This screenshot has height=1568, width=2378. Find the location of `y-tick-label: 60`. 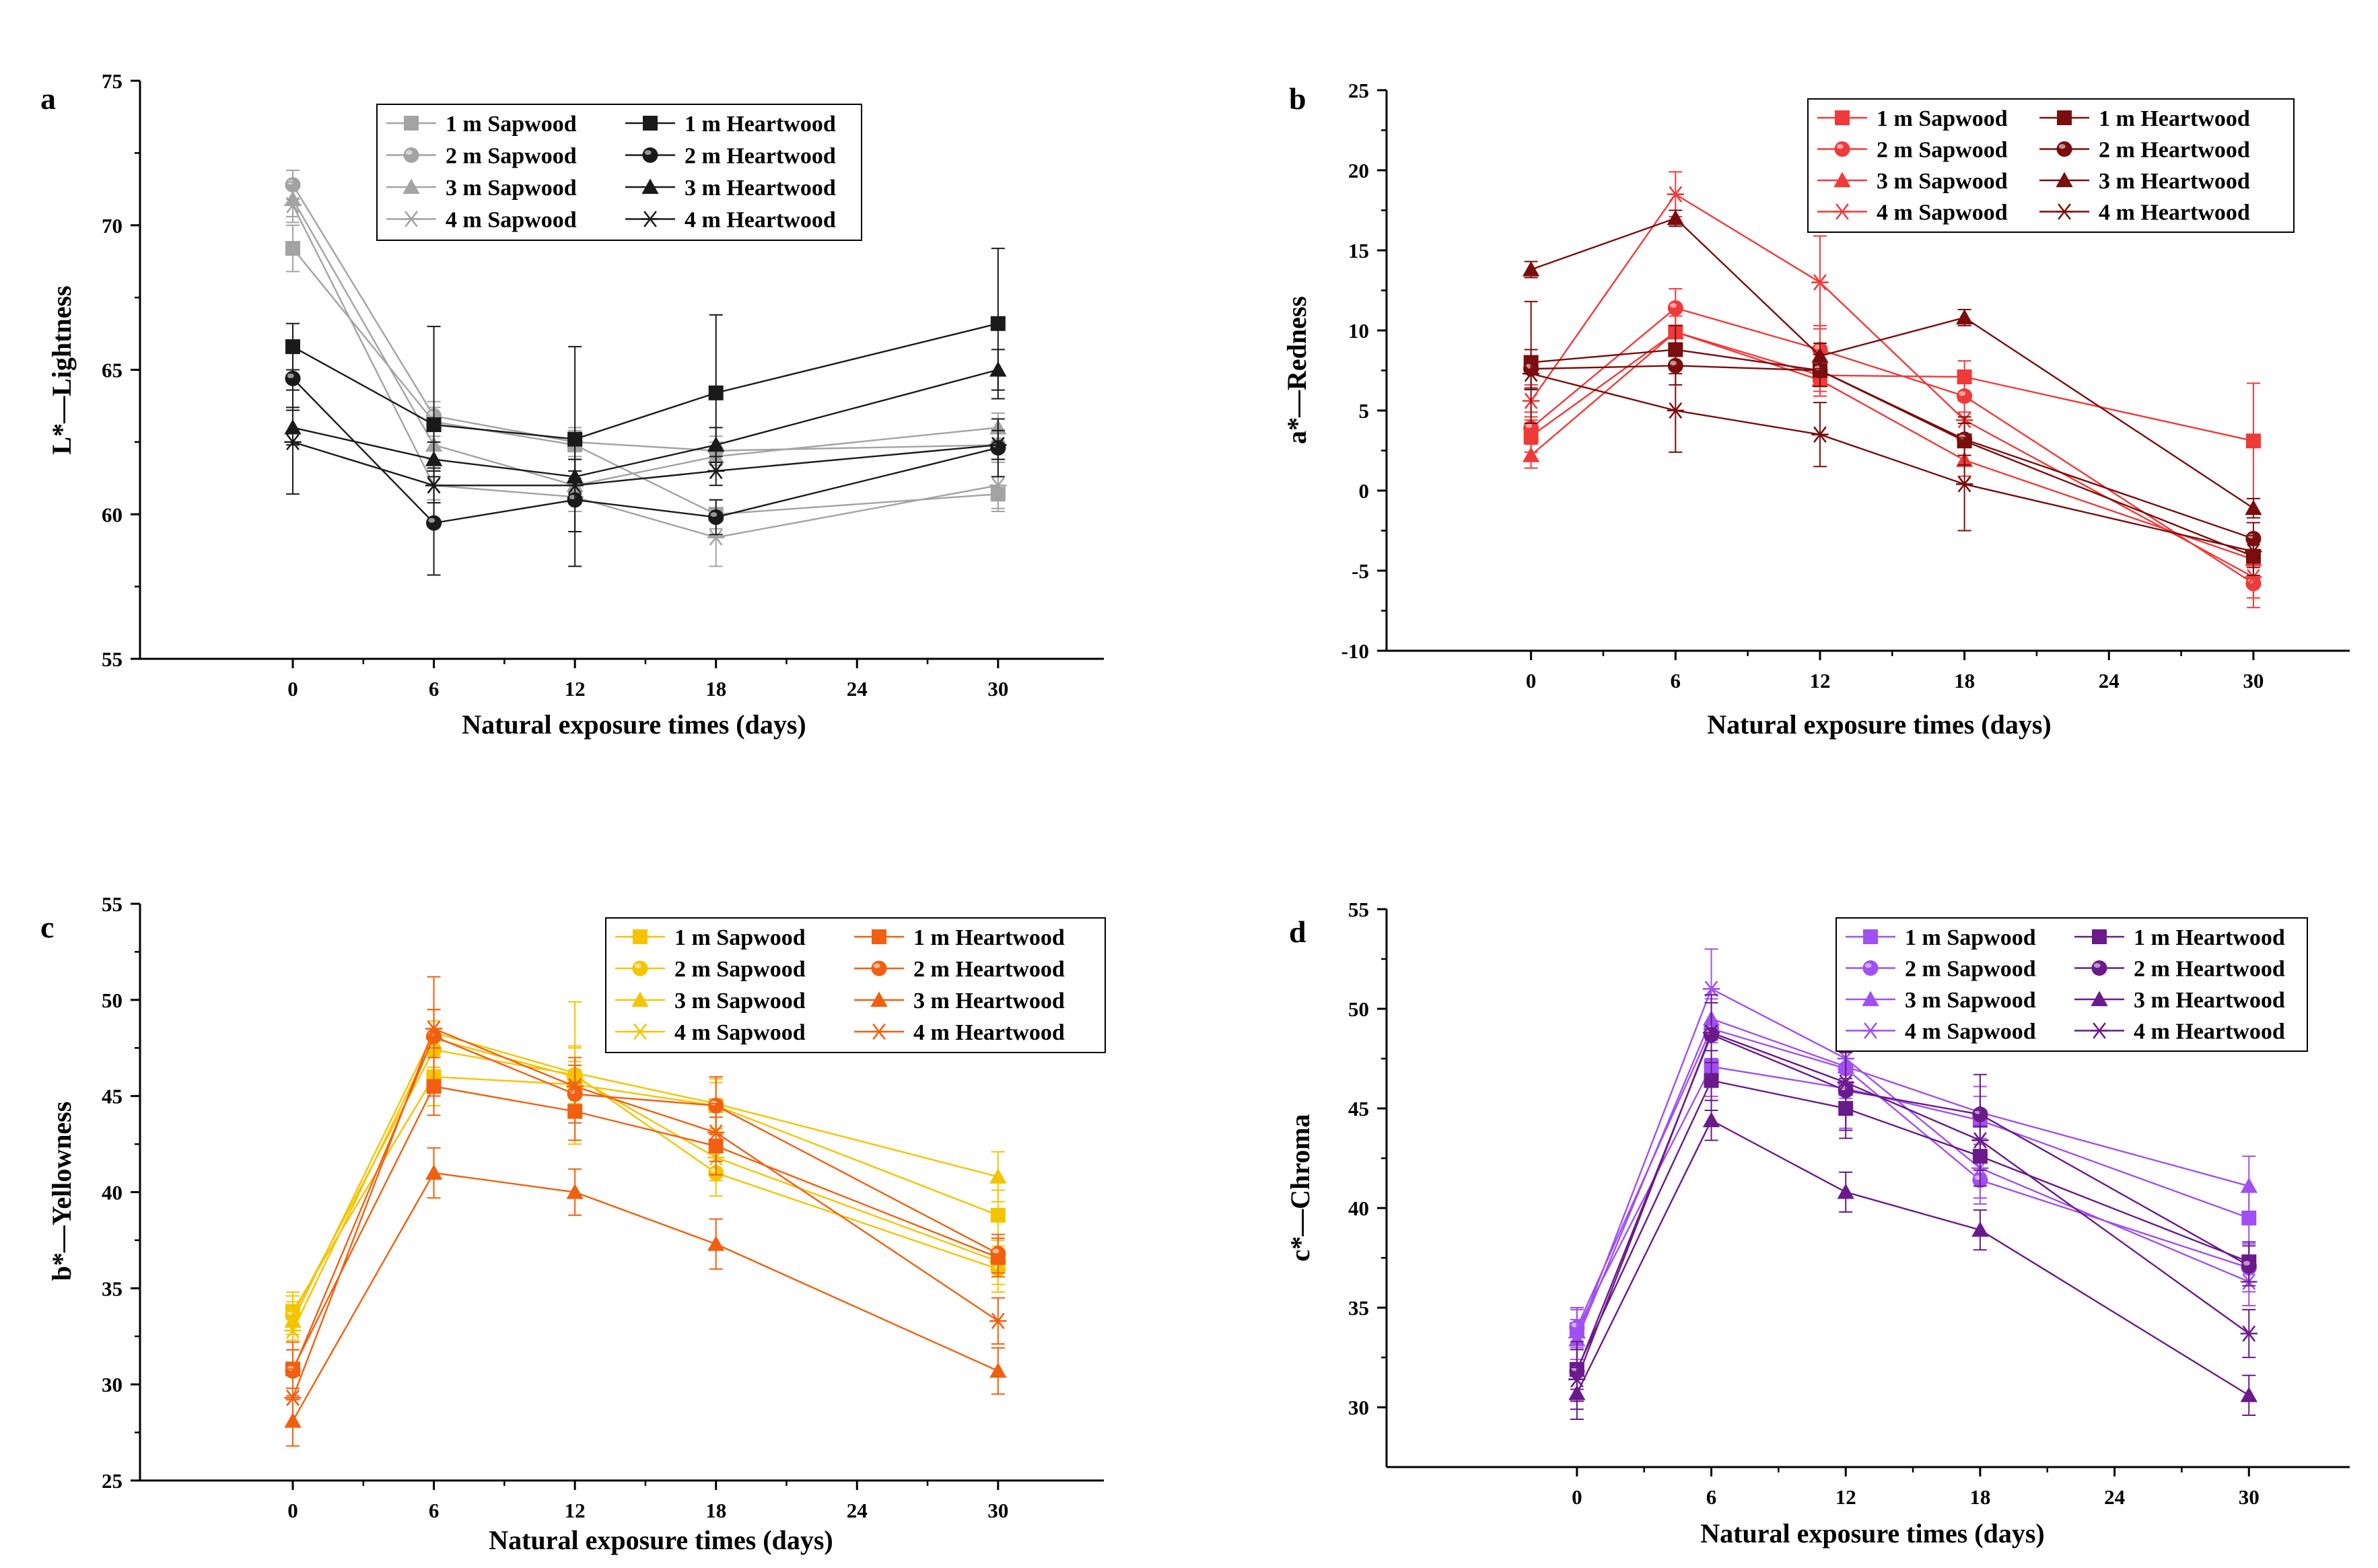

y-tick-label: 60 is located at coordinates (112, 514).